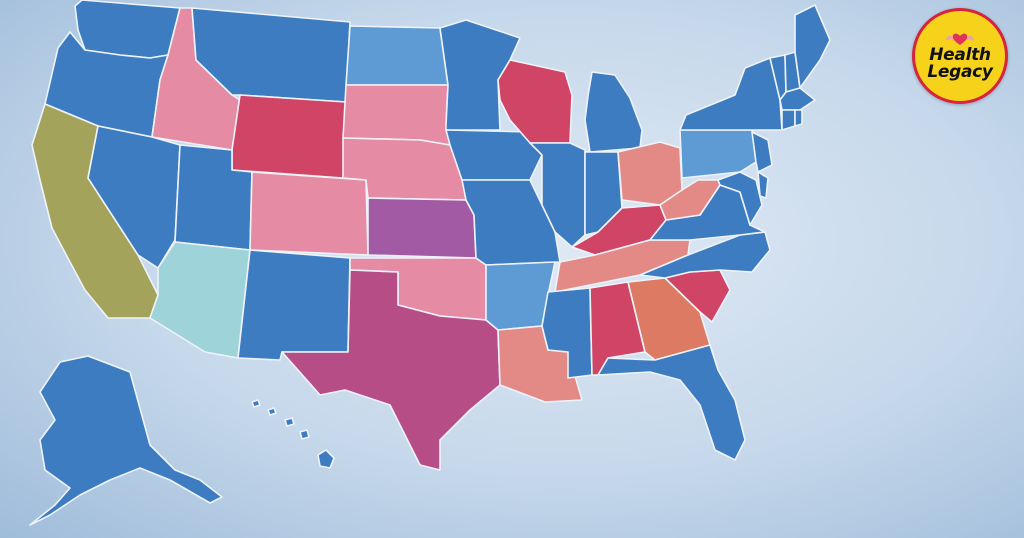 The image size is (1024, 538). What do you see at coordinates (127, 29) in the screenshot?
I see `state-wa` at bounding box center [127, 29].